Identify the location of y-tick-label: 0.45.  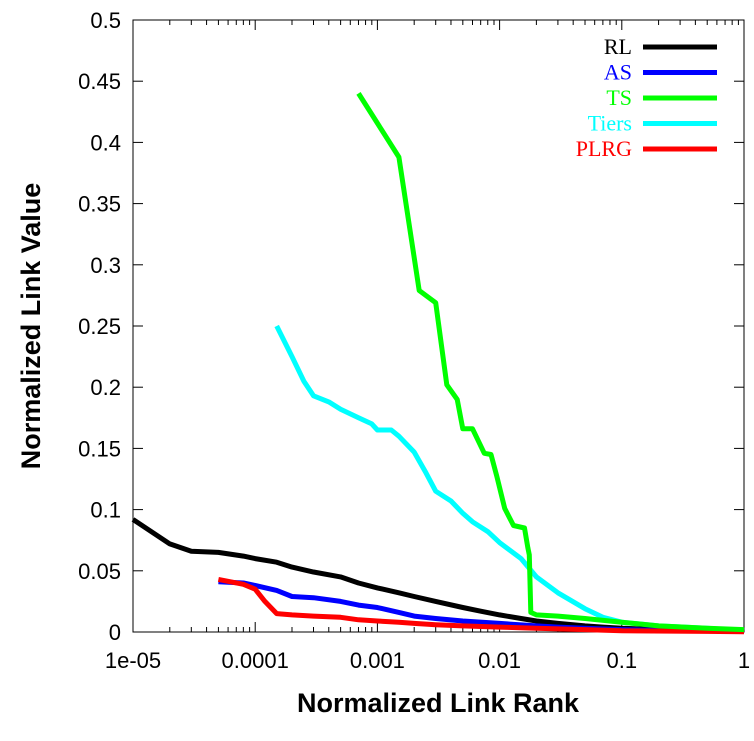
(99, 81).